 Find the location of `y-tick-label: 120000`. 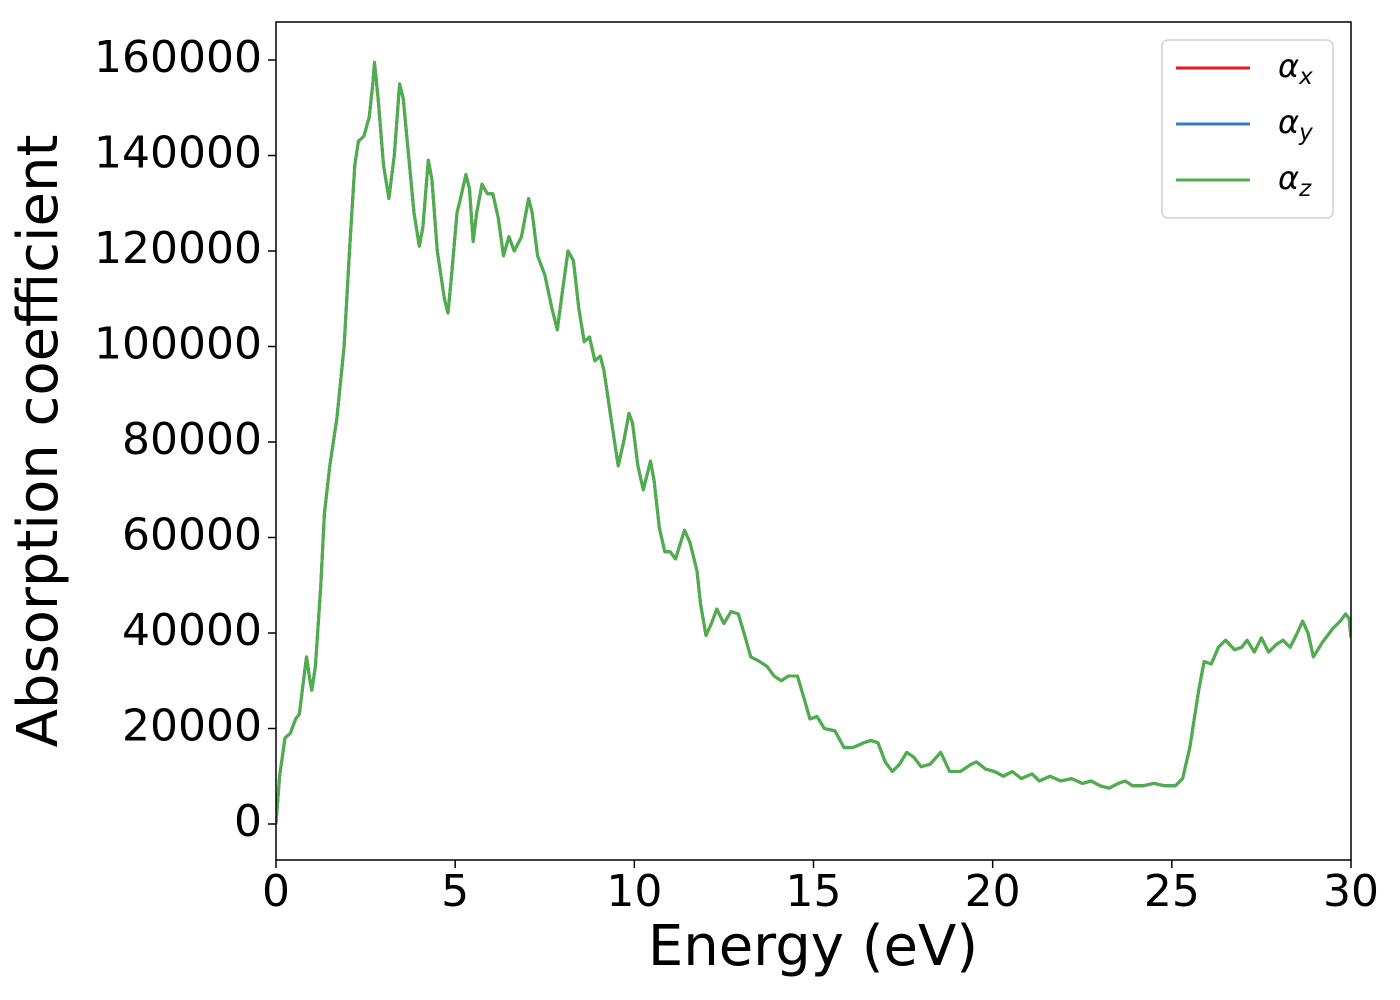

y-tick-label: 120000 is located at coordinates (178, 248).